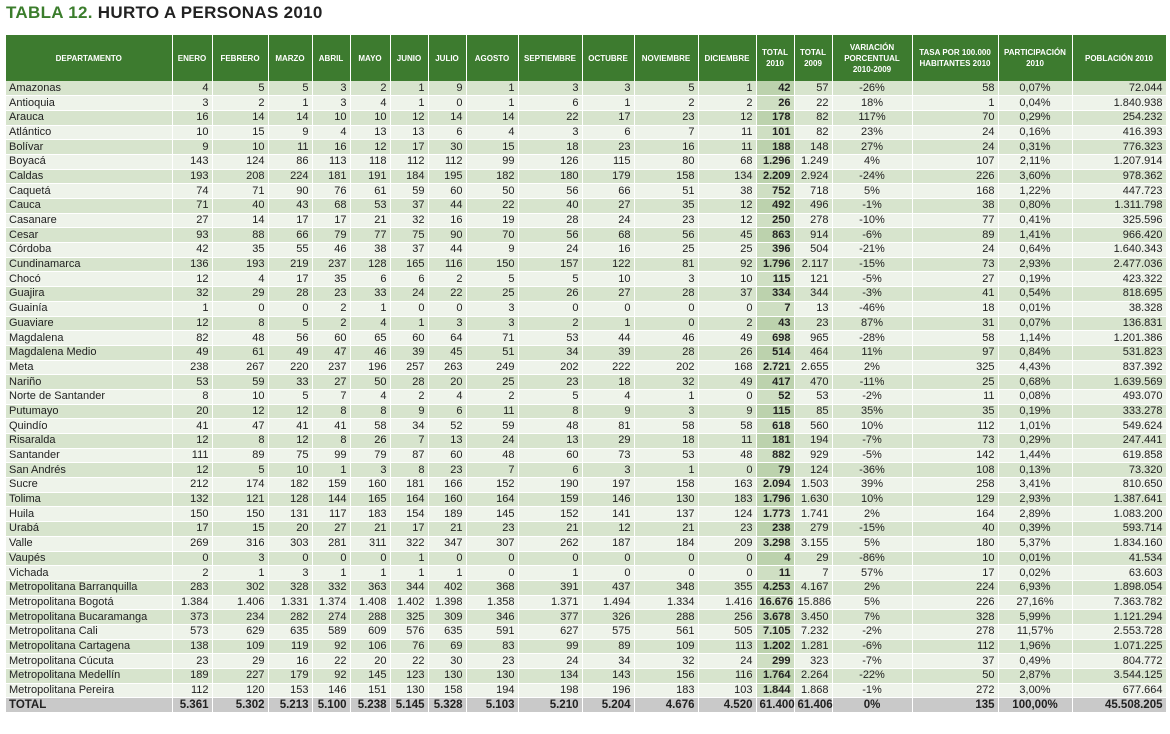  What do you see at coordinates (813, 632) in the screenshot?
I see `cell-total-2009: 7.232` at bounding box center [813, 632].